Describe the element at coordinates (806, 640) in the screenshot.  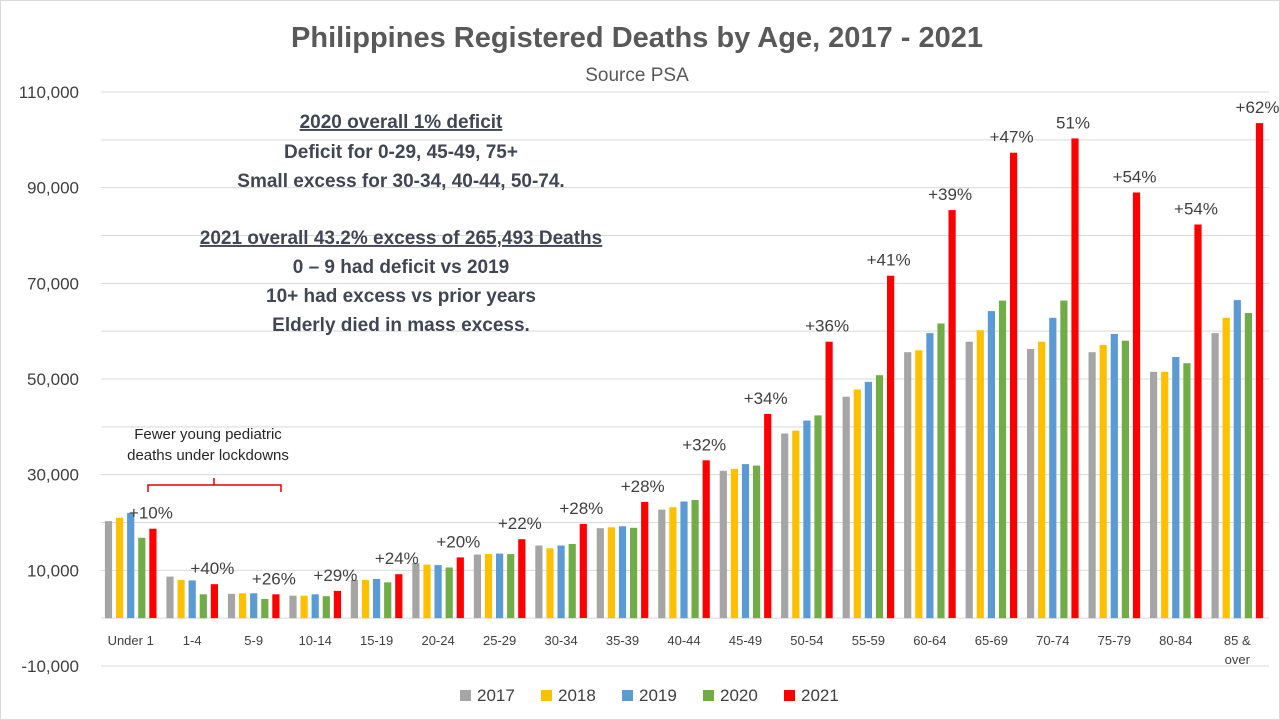
I see `x-tick-label: 50-54` at that location.